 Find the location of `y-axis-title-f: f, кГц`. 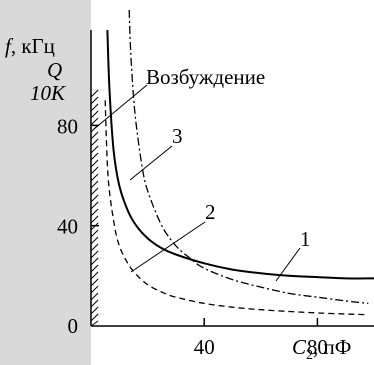

y-axis-title-f: f, кГц is located at coordinates (30, 46).